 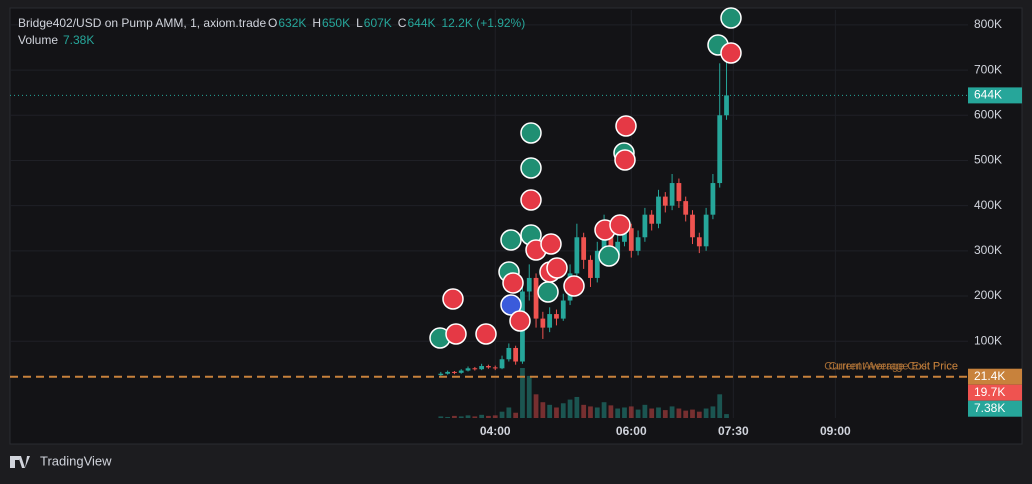 What do you see at coordinates (988, 24) in the screenshot?
I see `y-tick-label: 800K` at bounding box center [988, 24].